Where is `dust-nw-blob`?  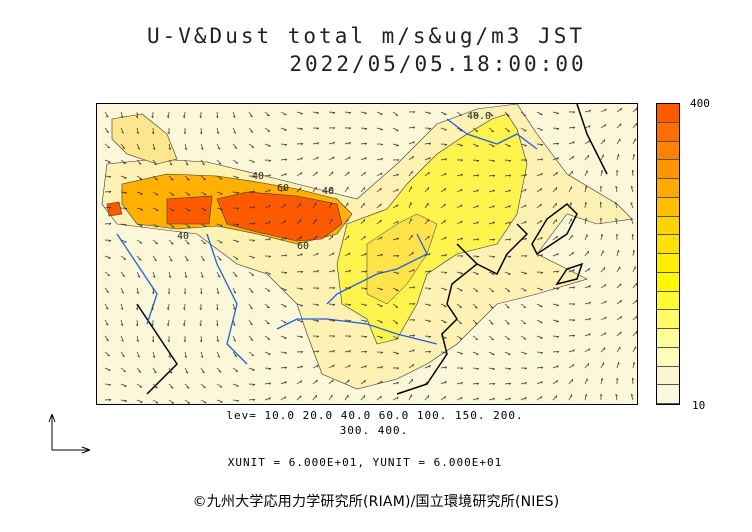
dust-nw-blob is located at coordinates (144, 139).